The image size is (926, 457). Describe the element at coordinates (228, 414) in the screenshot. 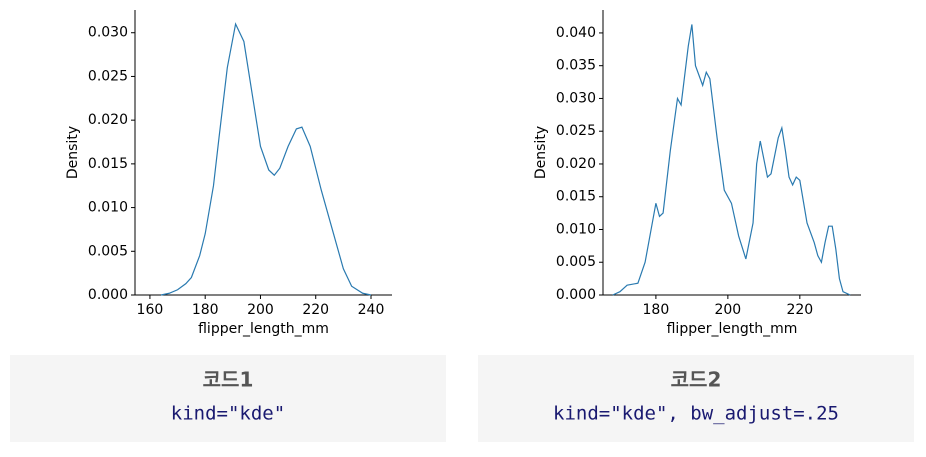

I see `caption-code: kind="kde"` at that location.